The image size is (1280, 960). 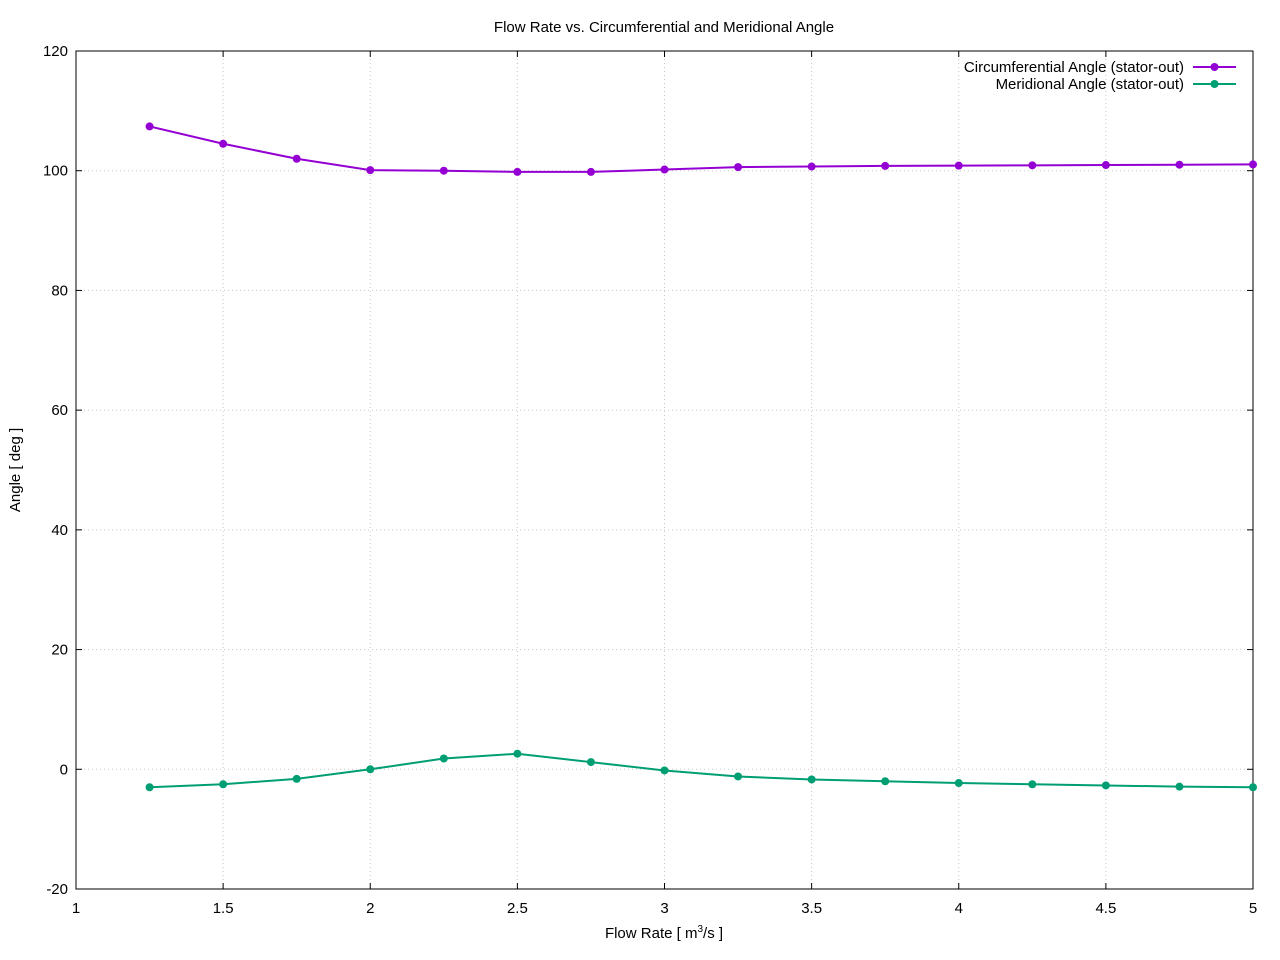 I want to click on y-tick-label: 80, so click(x=59, y=290).